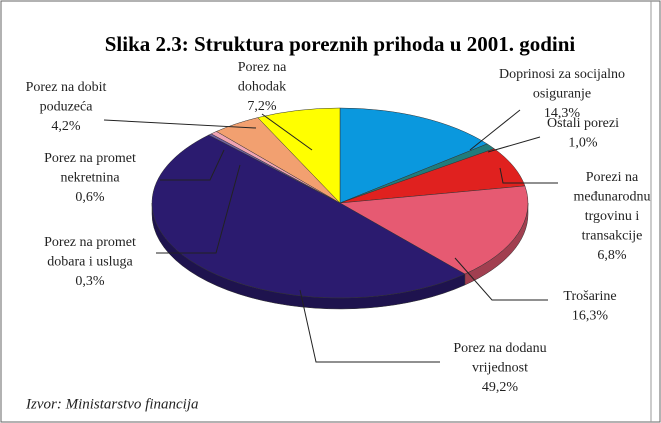 The width and height of the screenshot is (661, 423). What do you see at coordinates (612, 255) in the screenshot?
I see `value-label: 6,8%` at bounding box center [612, 255].